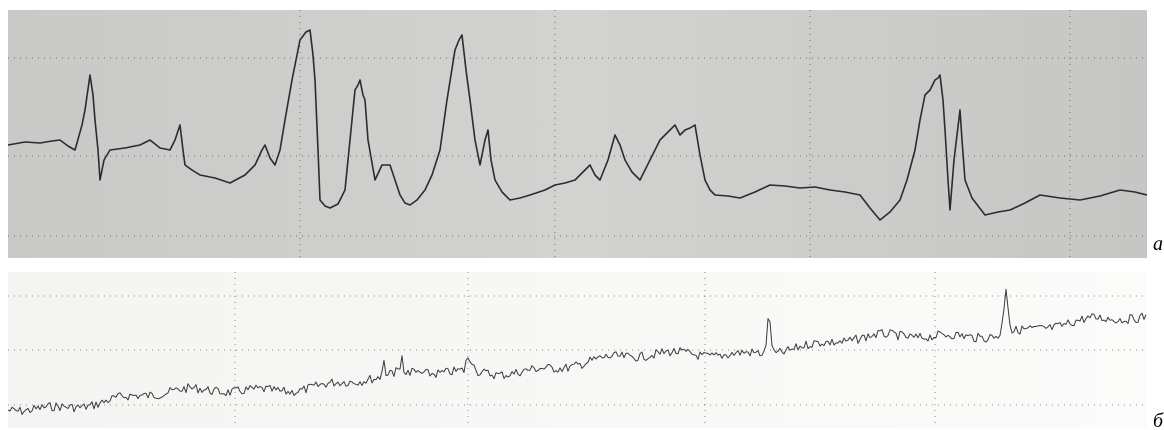 The width and height of the screenshot is (1164, 430). What do you see at coordinates (1158, 244) in the screenshot?
I see `panel-label: а` at bounding box center [1158, 244].